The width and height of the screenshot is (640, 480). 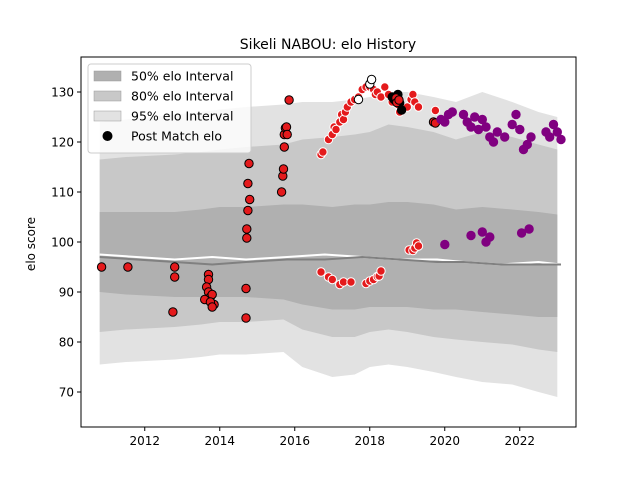 What do you see at coordinates (332, 437) in the screenshot?
I see `x-axis: 2012 2014 2016 2018 2020 2022` at bounding box center [332, 437].